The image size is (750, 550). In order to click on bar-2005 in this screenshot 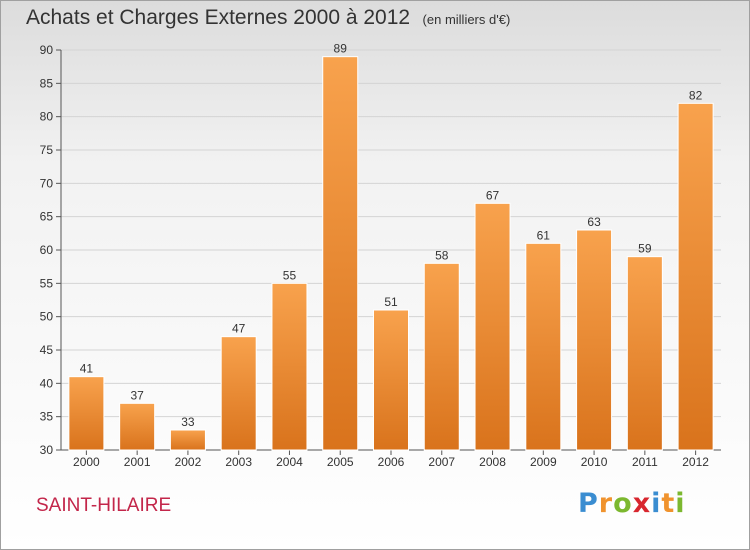, I will do `click(340, 253)`.